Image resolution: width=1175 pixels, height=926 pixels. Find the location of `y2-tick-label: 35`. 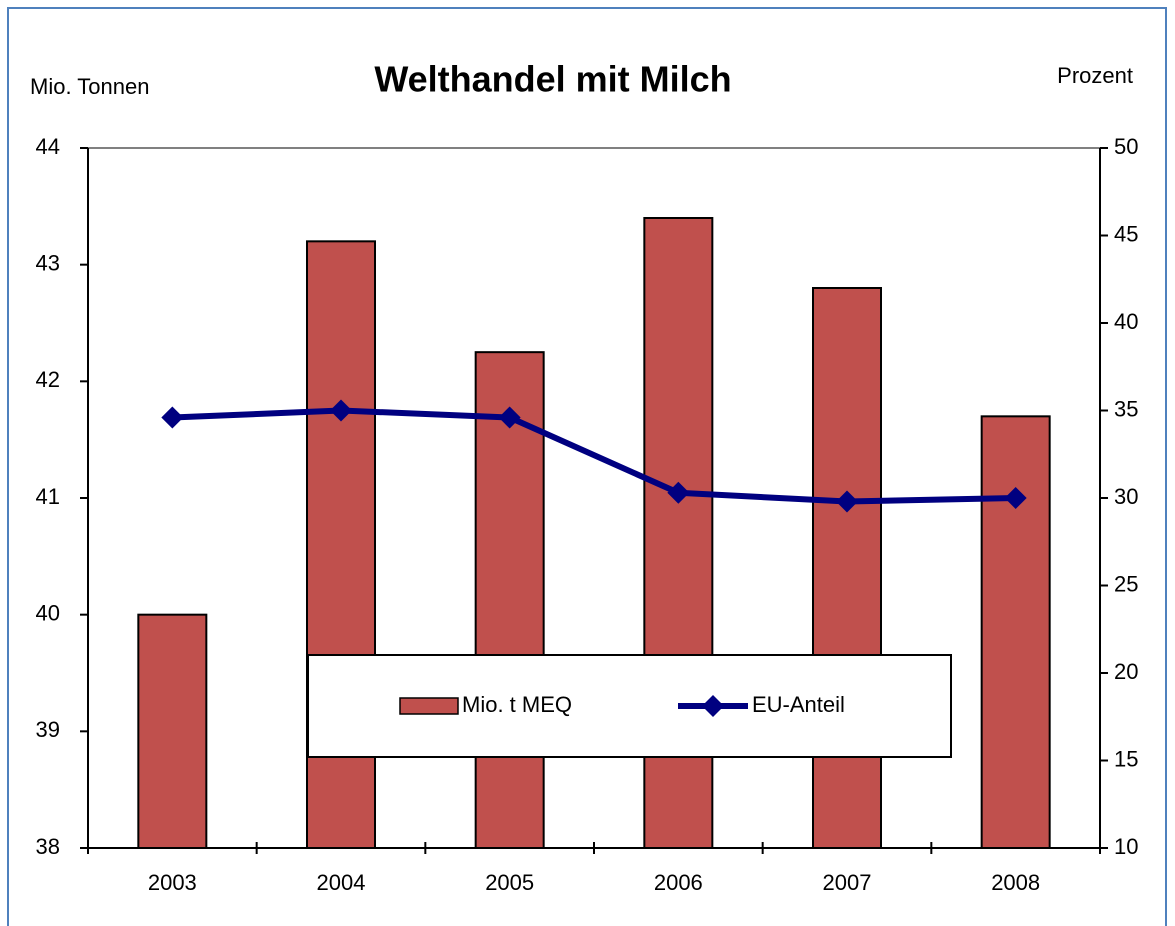

y2-tick-label: 35 is located at coordinates (1126, 408).